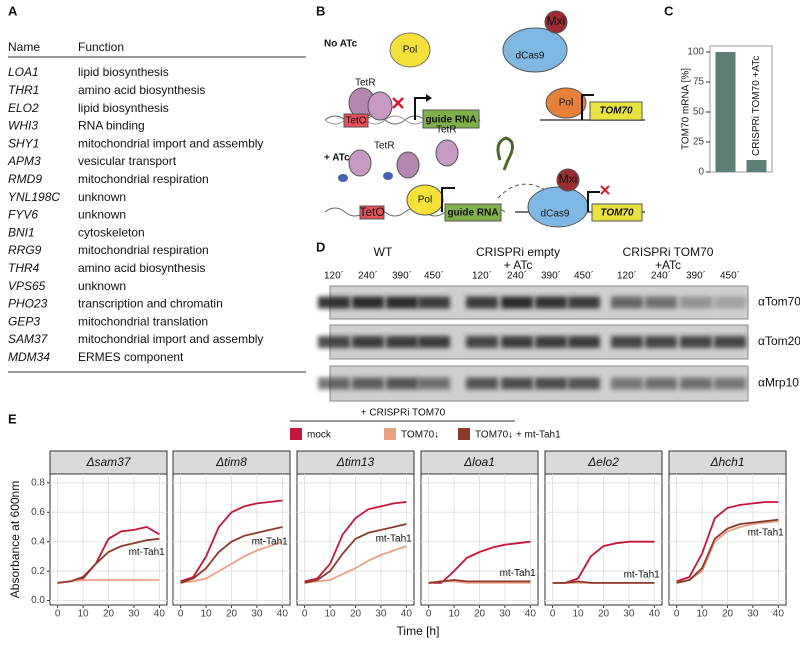 Image resolution: width=800 pixels, height=645 pixels. I want to click on legend-label: TOM70↓, so click(420, 435).